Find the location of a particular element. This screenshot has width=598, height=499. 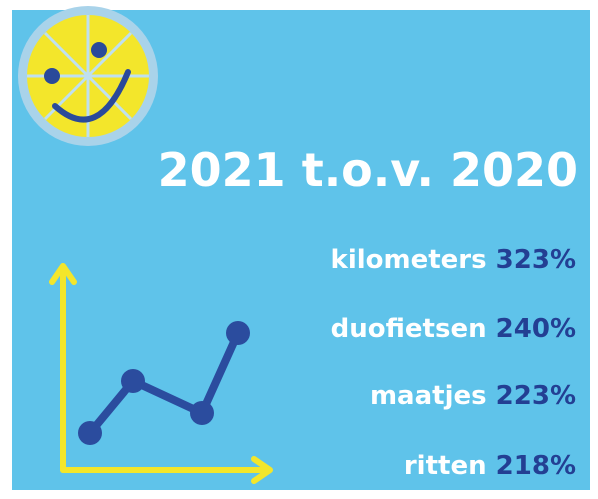

stat-value: 323% is located at coordinates (536, 260).